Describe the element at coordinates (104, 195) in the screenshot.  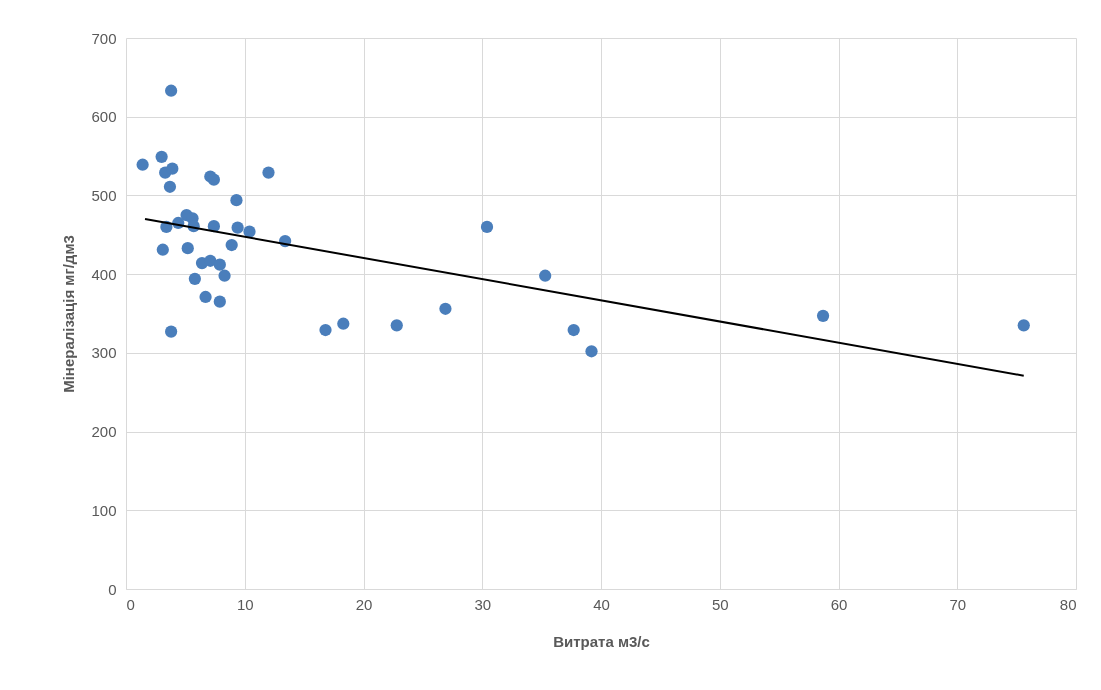
I see `y-tick-label: 500` at that location.